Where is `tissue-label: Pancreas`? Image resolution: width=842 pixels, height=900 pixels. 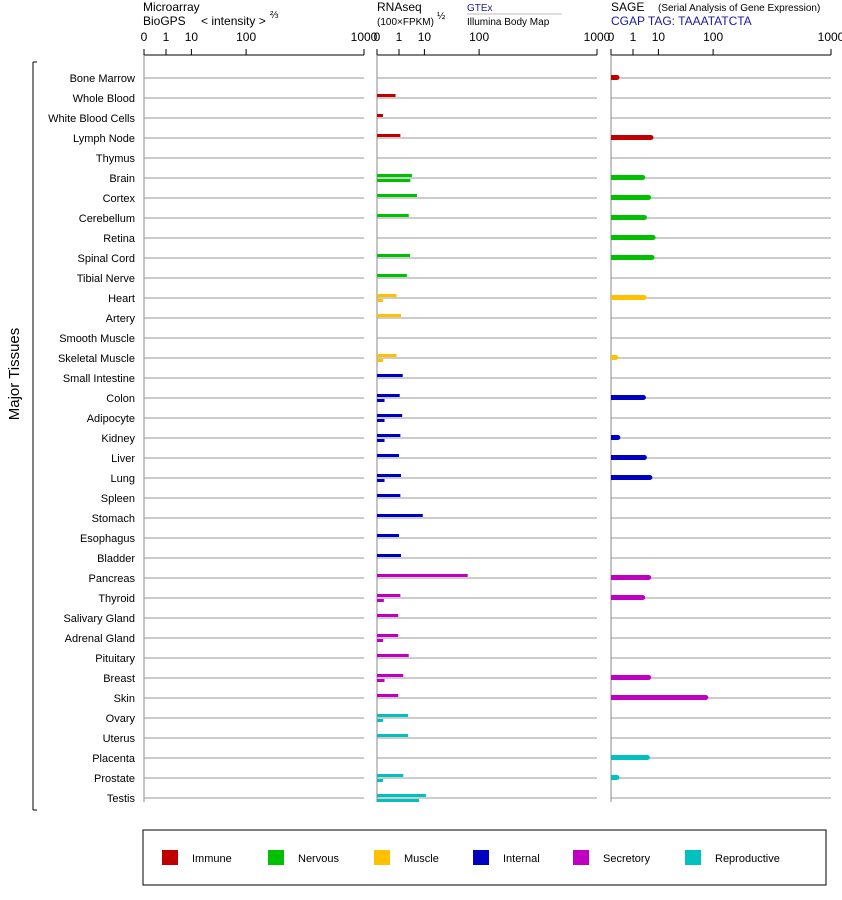
tissue-label: Pancreas is located at coordinates (112, 579).